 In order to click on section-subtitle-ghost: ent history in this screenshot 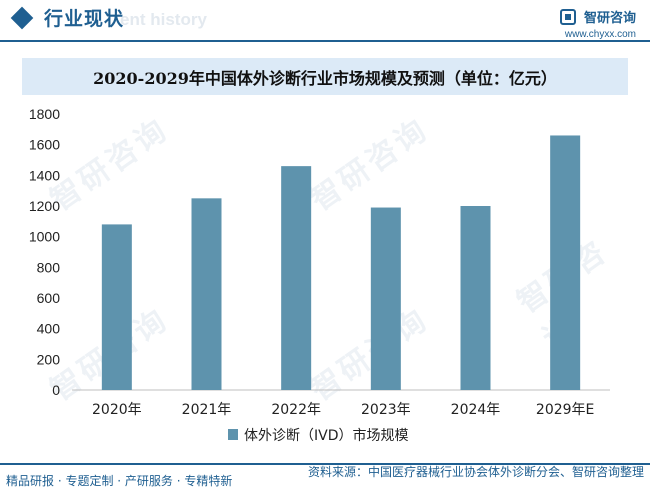, I will do `click(163, 19)`.